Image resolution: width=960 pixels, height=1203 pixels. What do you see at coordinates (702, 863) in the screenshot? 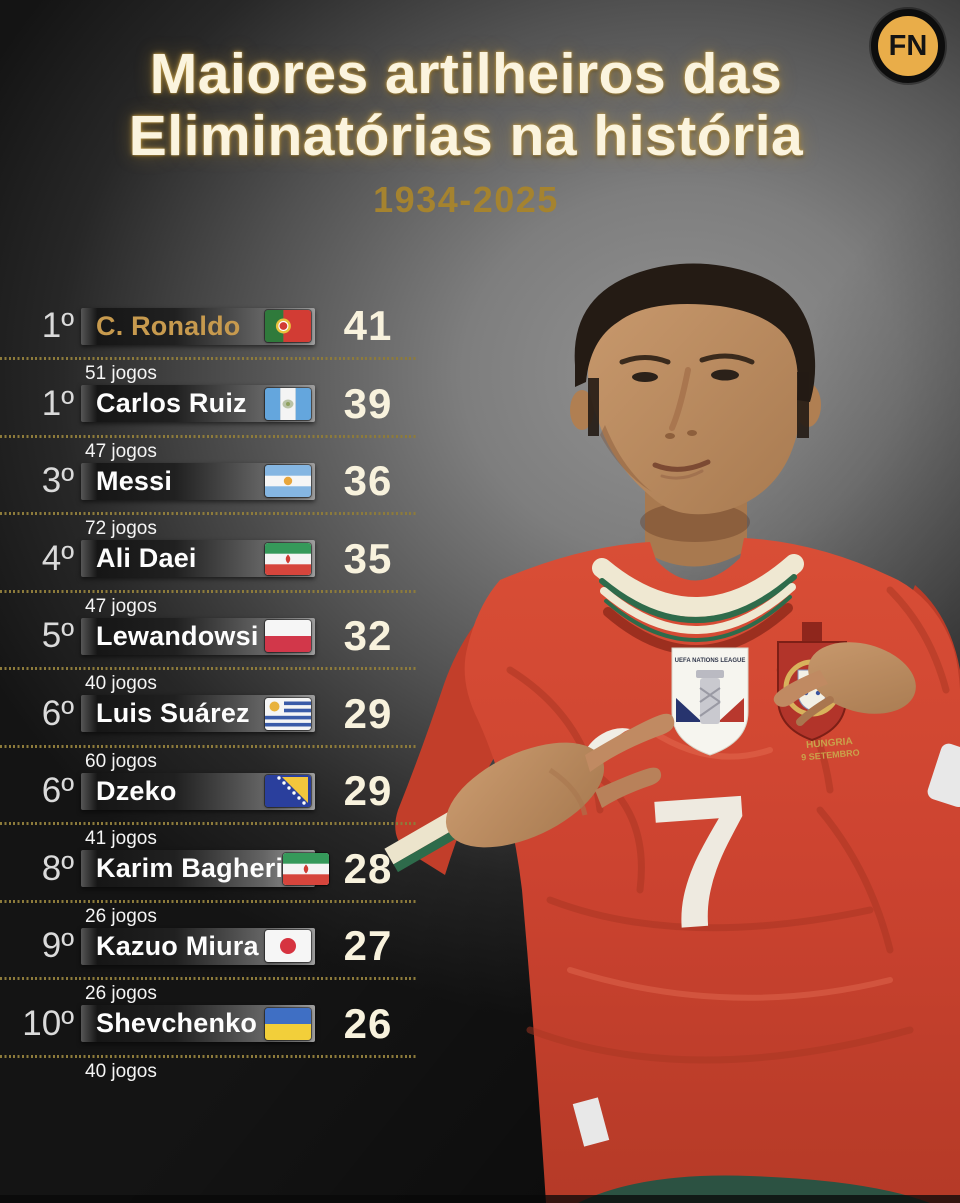
I see `jersey-number: 7` at bounding box center [702, 863].